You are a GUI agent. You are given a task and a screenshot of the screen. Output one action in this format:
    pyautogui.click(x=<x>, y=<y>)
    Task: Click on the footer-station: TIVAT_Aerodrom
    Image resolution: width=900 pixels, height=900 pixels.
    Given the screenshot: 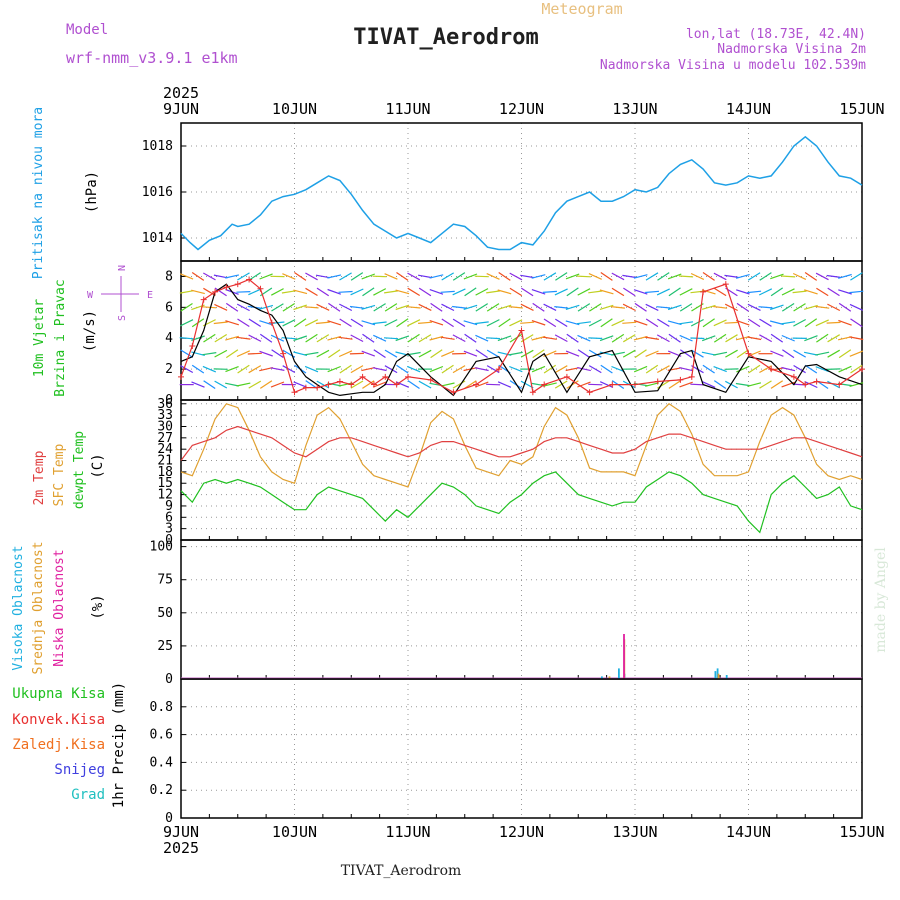 What is the action you would take?
    pyautogui.click(x=401, y=871)
    